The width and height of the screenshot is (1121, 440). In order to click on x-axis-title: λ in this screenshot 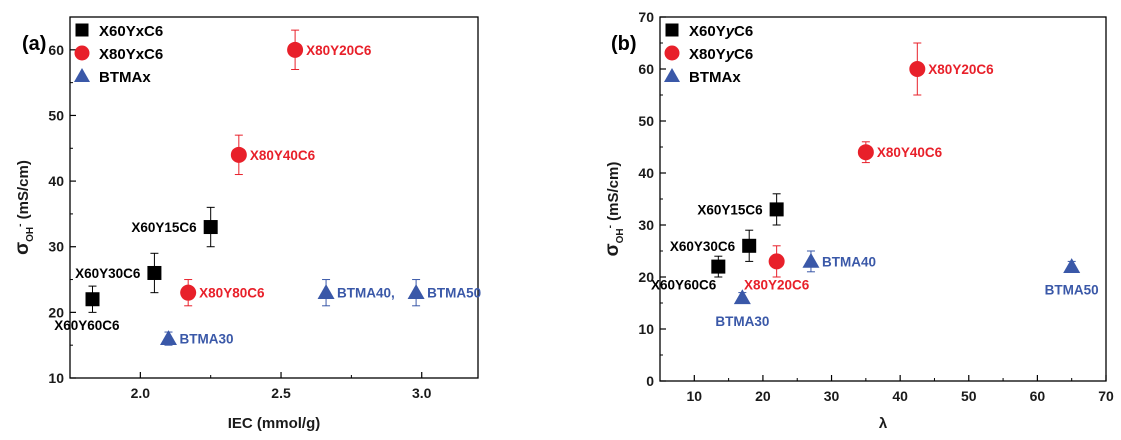, I will do `click(883, 423)`.